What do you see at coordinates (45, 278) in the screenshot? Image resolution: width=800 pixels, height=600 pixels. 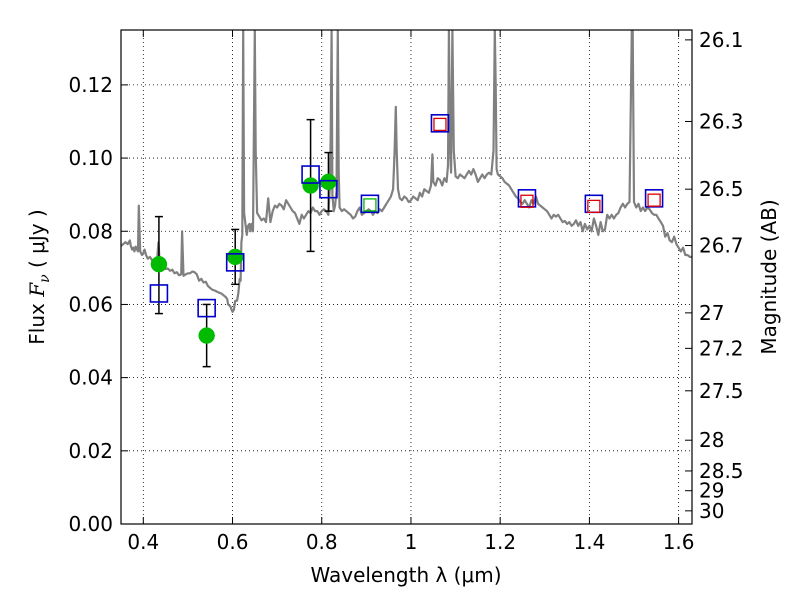 I see `y-axis-left-label-subscript: ν` at bounding box center [45, 278].